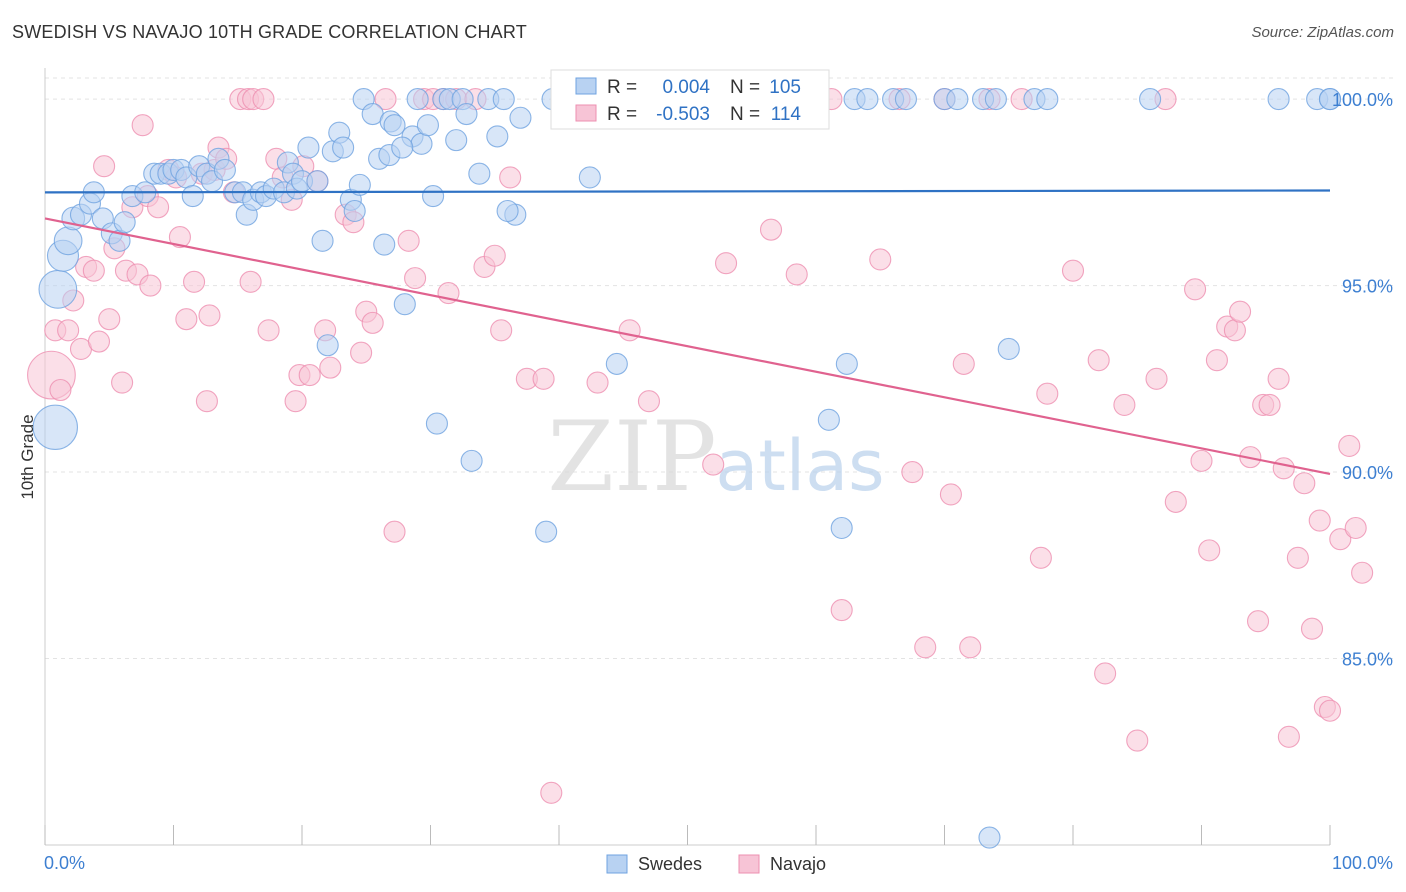  What do you see at coordinates (687, 191) in the screenshot?
I see `swedes-trend-line` at bounding box center [687, 191].